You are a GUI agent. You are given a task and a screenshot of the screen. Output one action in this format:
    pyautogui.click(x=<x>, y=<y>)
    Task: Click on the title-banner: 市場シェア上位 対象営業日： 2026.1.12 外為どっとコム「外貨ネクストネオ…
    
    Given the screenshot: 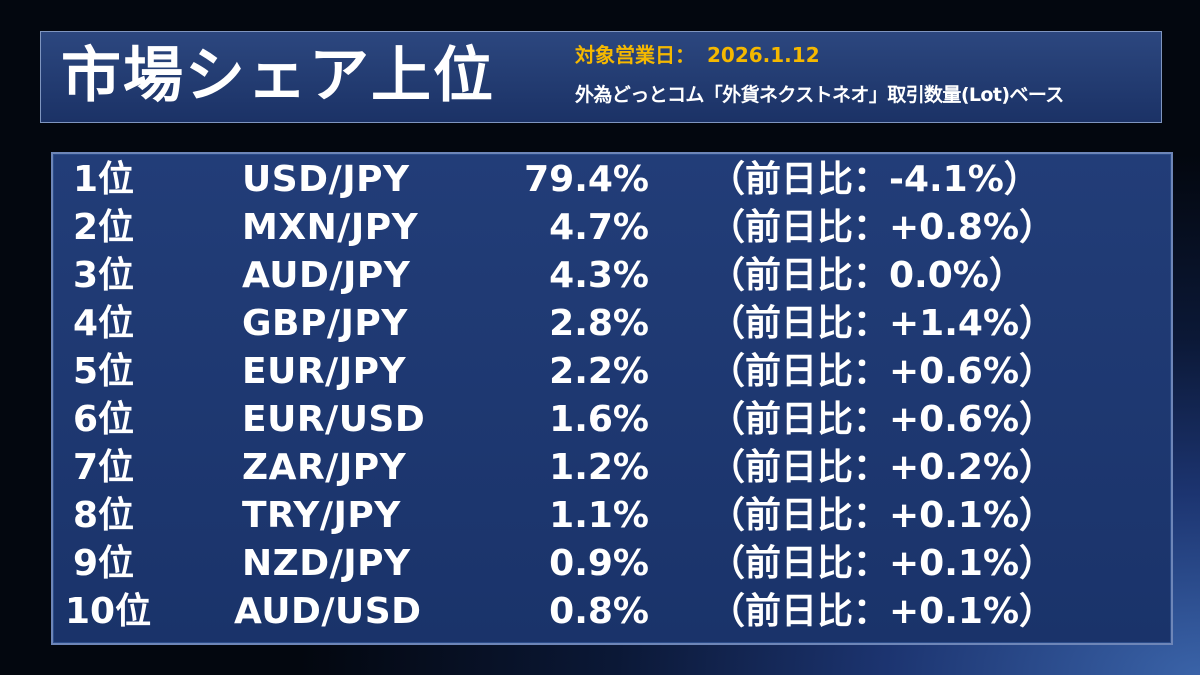 What is the action you would take?
    pyautogui.click(x=601, y=77)
    